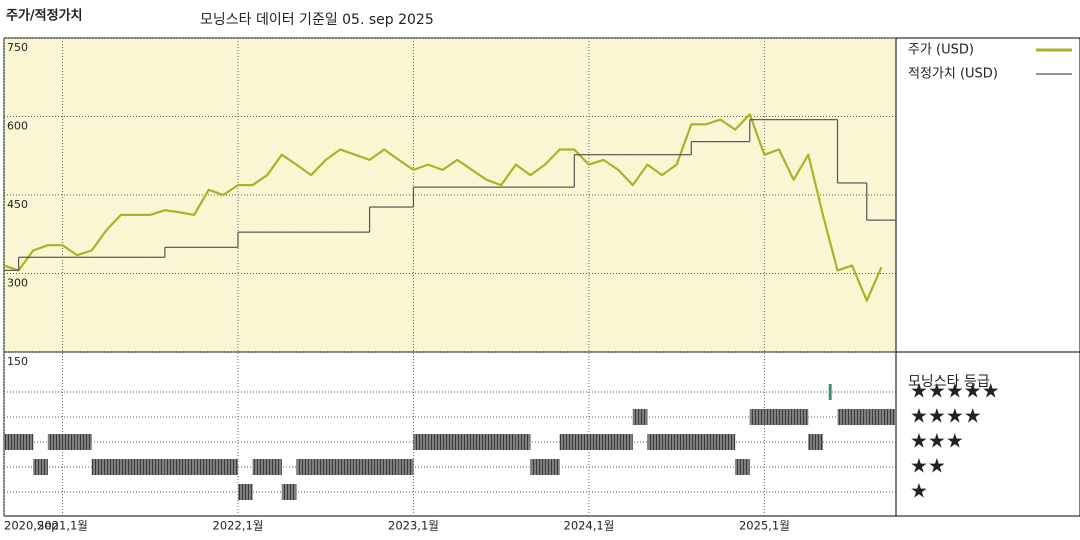 This screenshot has height=540, width=1080. I want to click on y-tick-label: 150, so click(17, 361).